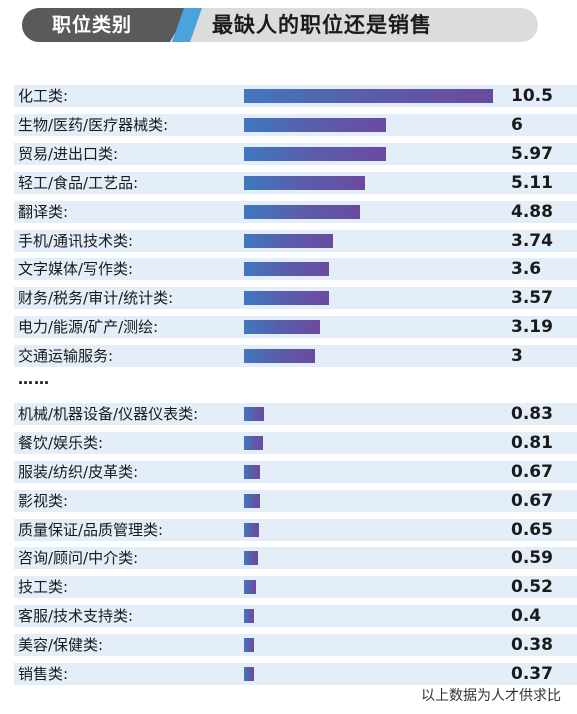 The height and width of the screenshot is (714, 577). What do you see at coordinates (491, 696) in the screenshot?
I see `chart-footnote: 以上数据为人才供求比` at bounding box center [491, 696].